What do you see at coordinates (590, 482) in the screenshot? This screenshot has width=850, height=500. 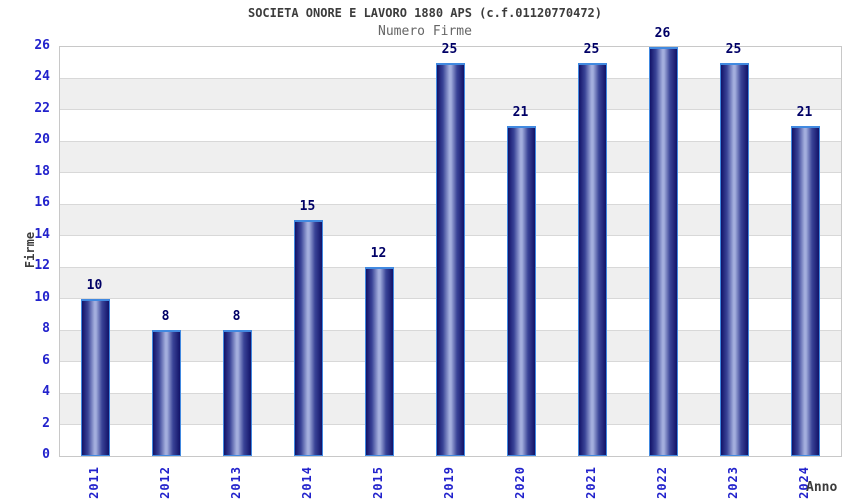 I see `x-tick-label: 2021` at bounding box center [590, 482].